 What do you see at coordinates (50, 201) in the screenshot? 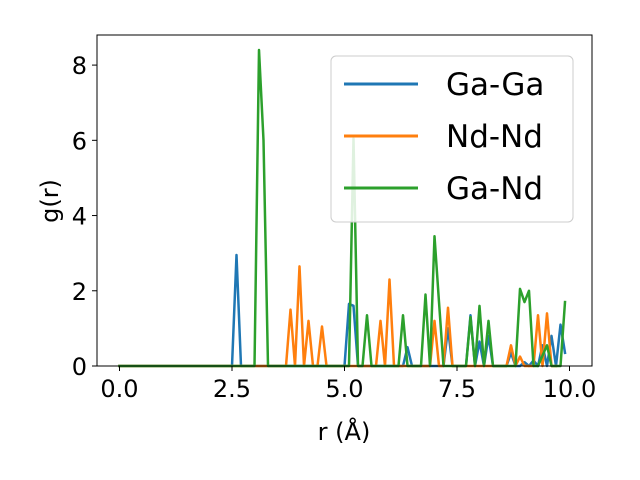
I see `y-axis-label: g(r)` at bounding box center [50, 201].